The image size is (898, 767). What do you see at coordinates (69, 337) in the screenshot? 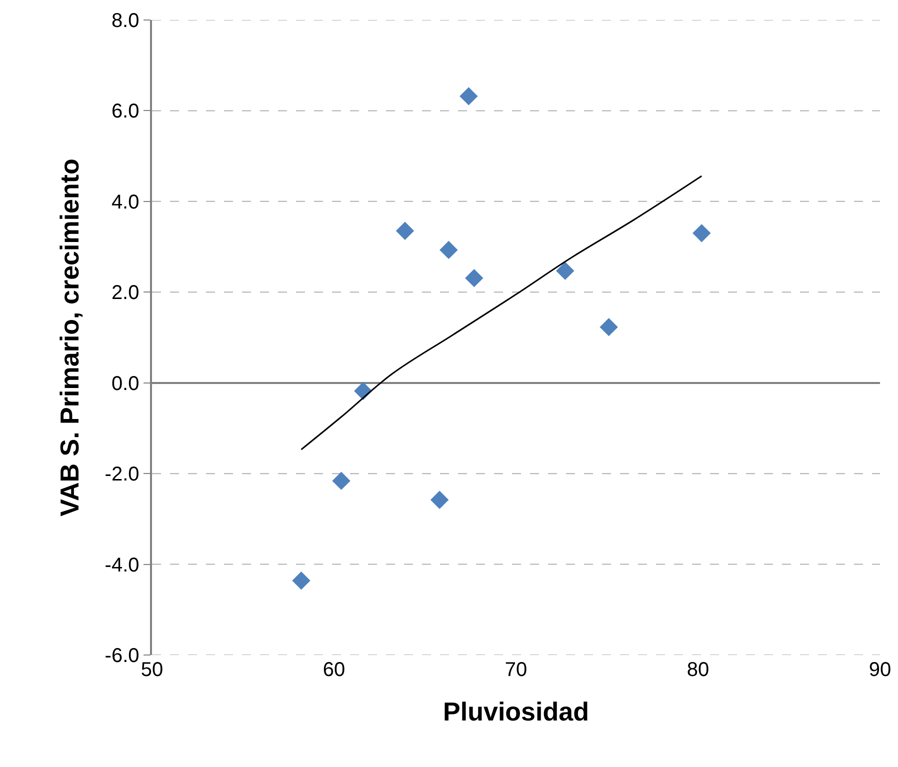
I see `y-axis-title: VAB S. Primario, crecimiento` at bounding box center [69, 337].